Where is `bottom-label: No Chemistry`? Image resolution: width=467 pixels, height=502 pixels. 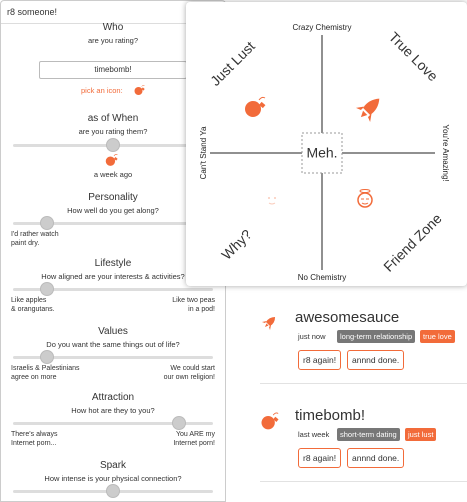 bottom-label: No Chemistry is located at coordinates (322, 277).